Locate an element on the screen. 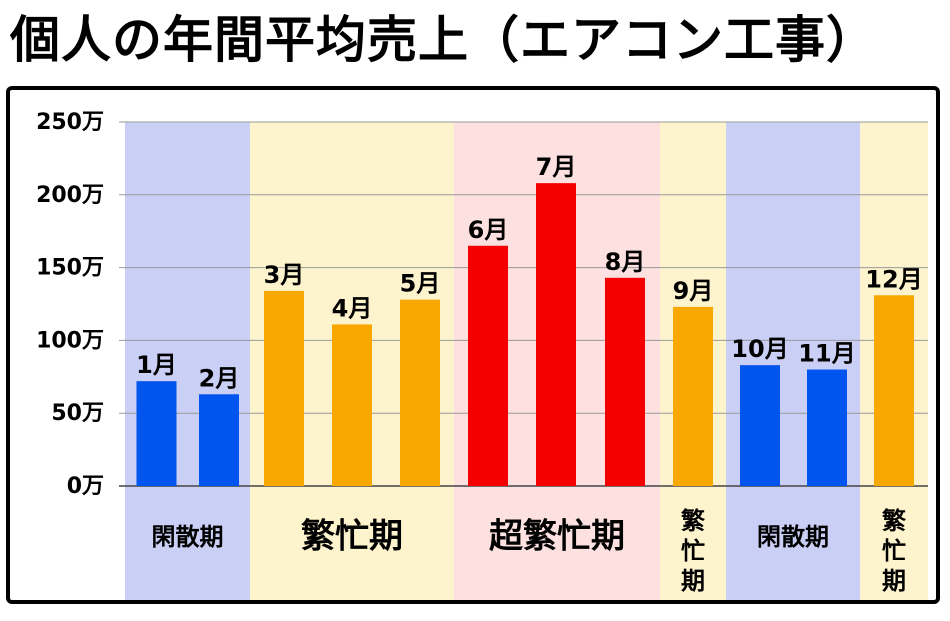 The height and width of the screenshot is (621, 950). bar-label-4: 4月 is located at coordinates (352, 308).